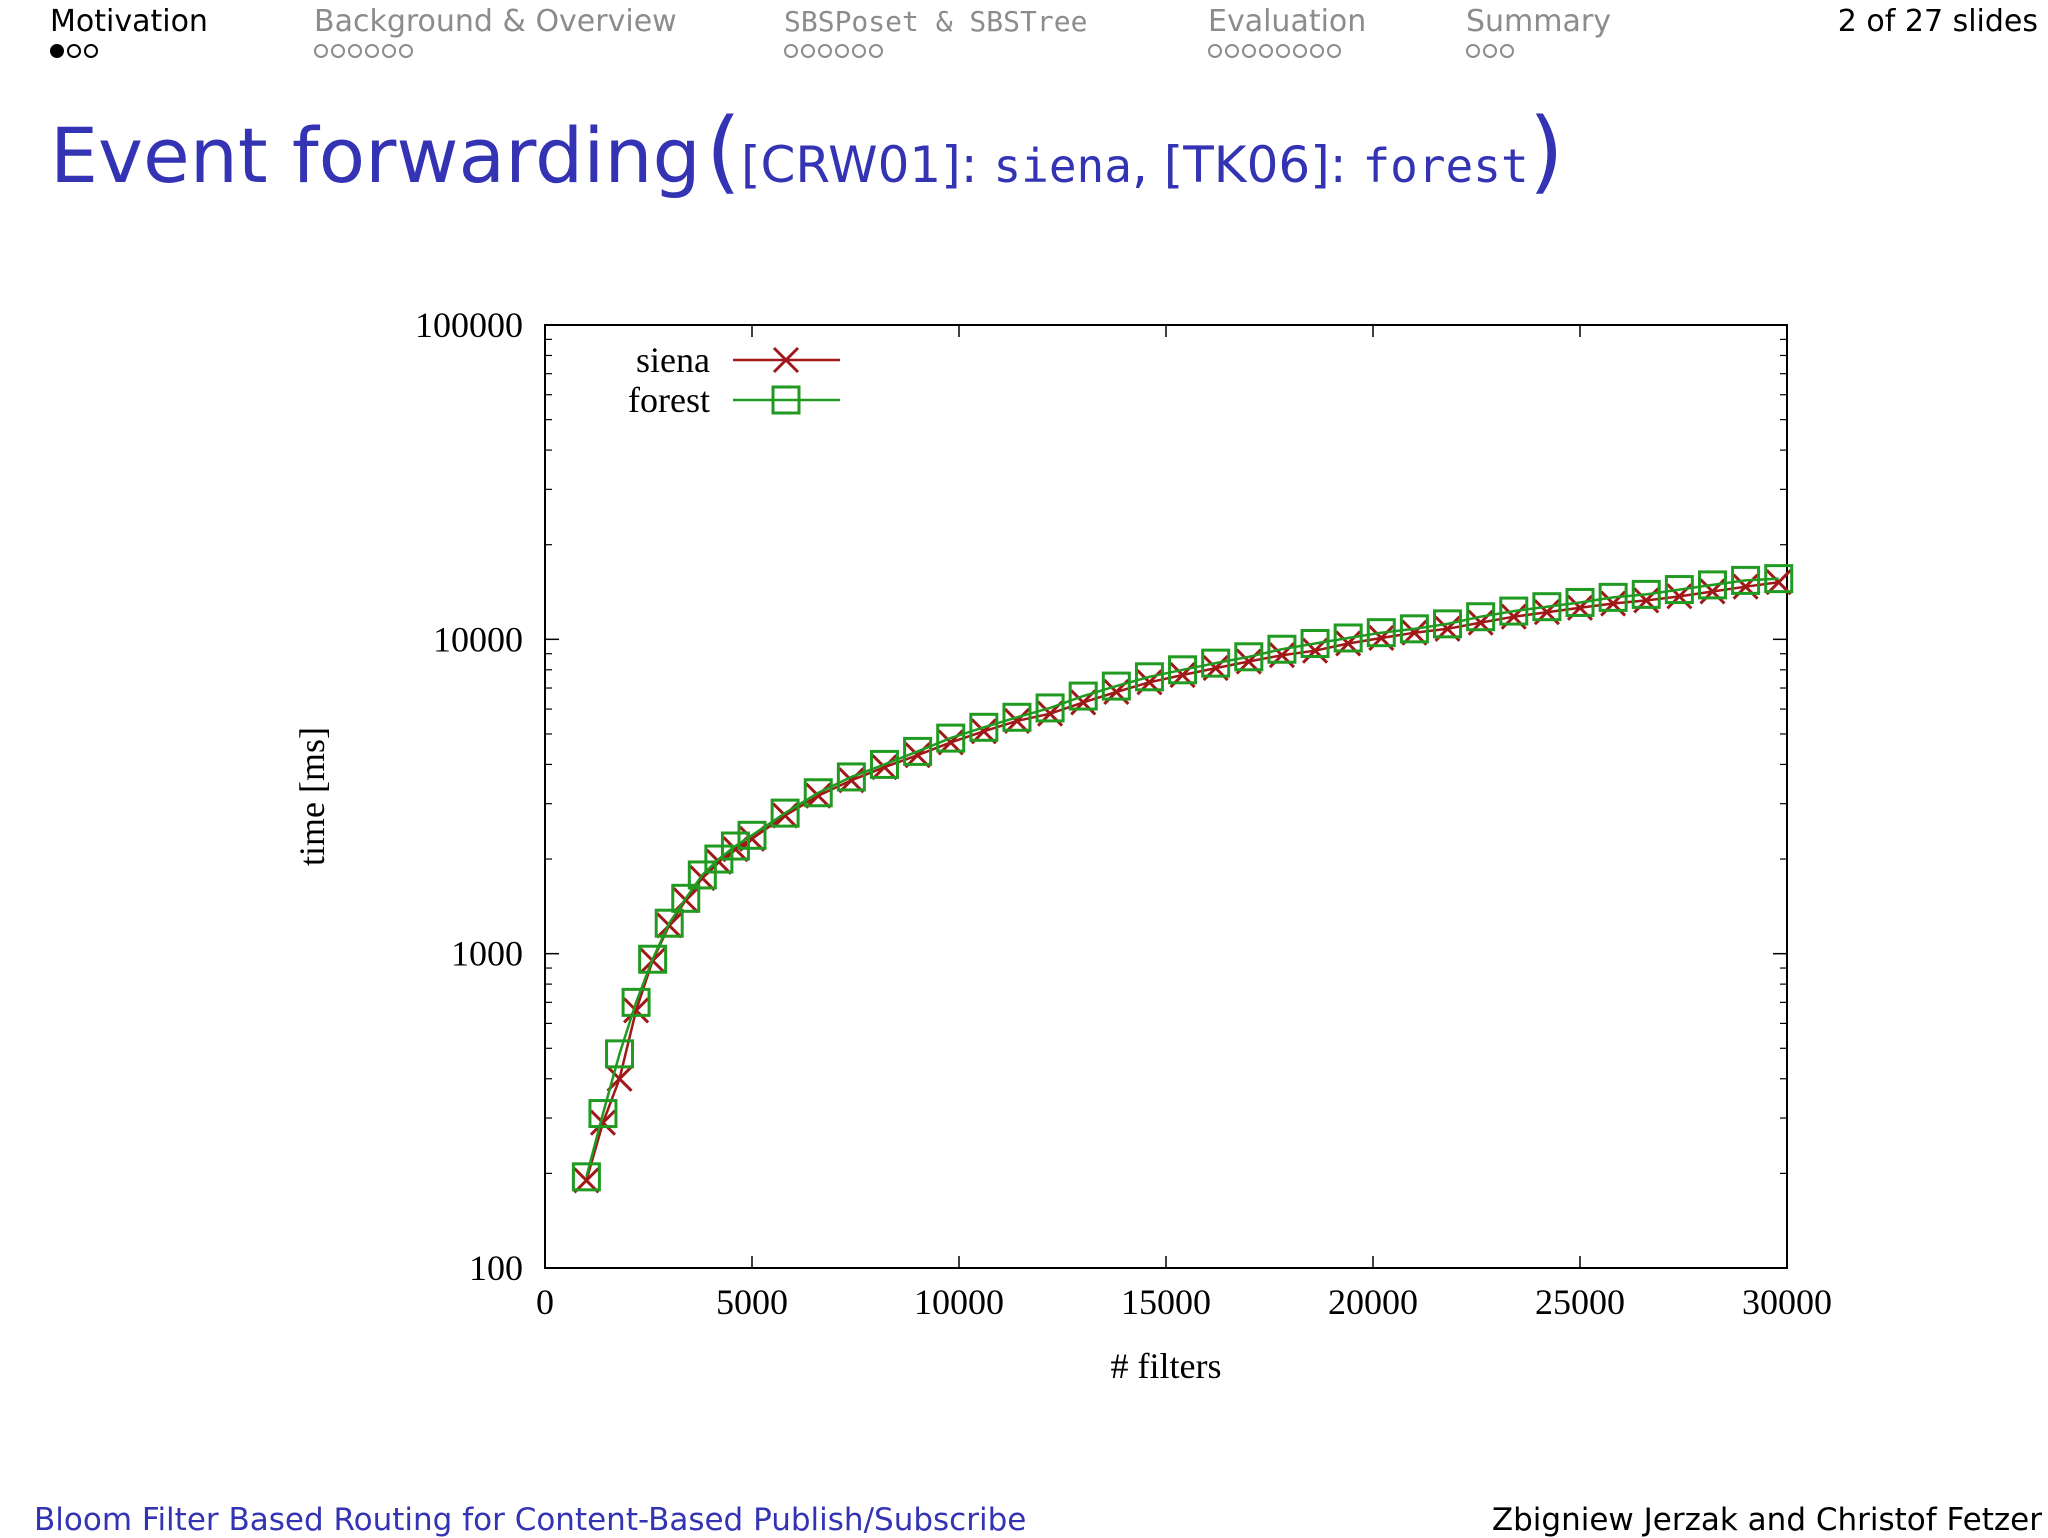 This screenshot has height=1538, width=2048. What do you see at coordinates (129, 31) in the screenshot?
I see `nav-section-motivation: Motivation` at bounding box center [129, 31].